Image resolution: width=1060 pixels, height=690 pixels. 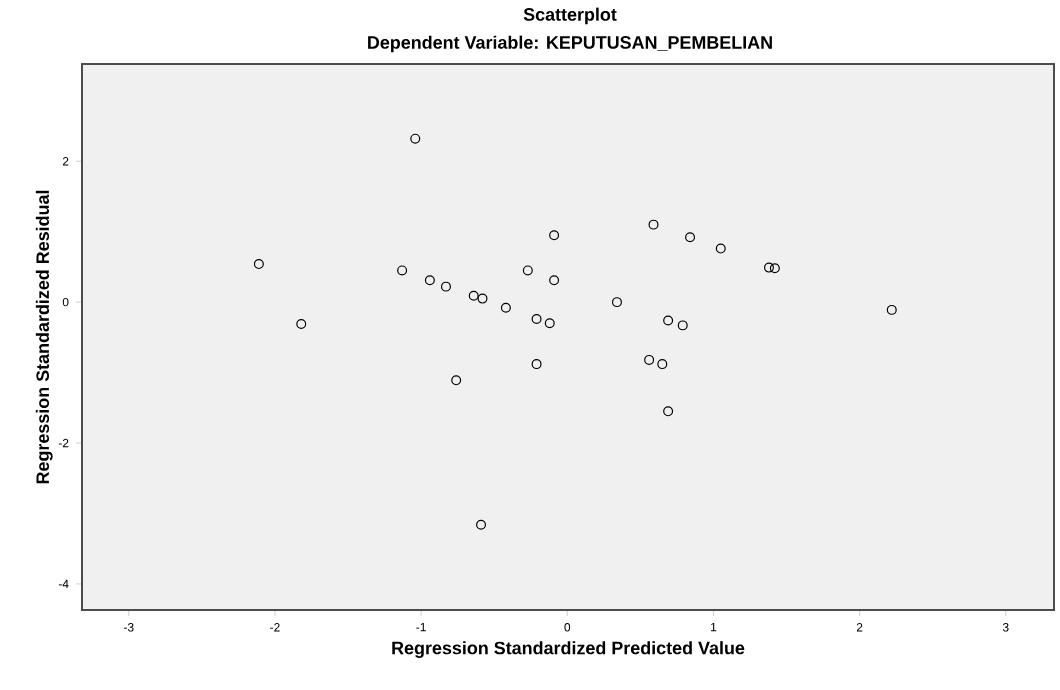 What do you see at coordinates (44, 337) in the screenshot?
I see `y-axis-title: Regression Standardized Residual` at bounding box center [44, 337].